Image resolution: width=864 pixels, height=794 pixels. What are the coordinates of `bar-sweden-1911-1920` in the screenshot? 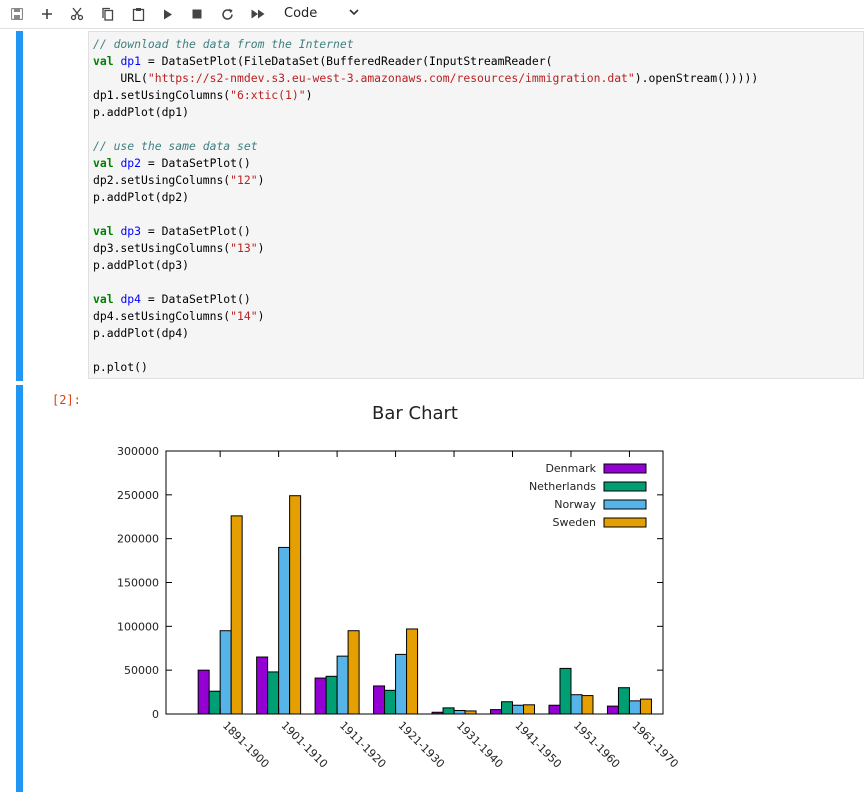 It's located at (353, 672).